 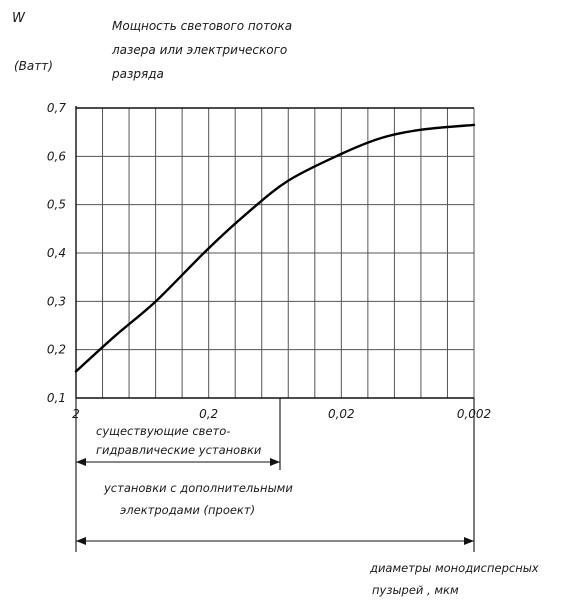 I want to click on y-tick-labels: 0,1 0,2 0,3 0,4 0,5 0,6 0,7, so click(x=56, y=253).